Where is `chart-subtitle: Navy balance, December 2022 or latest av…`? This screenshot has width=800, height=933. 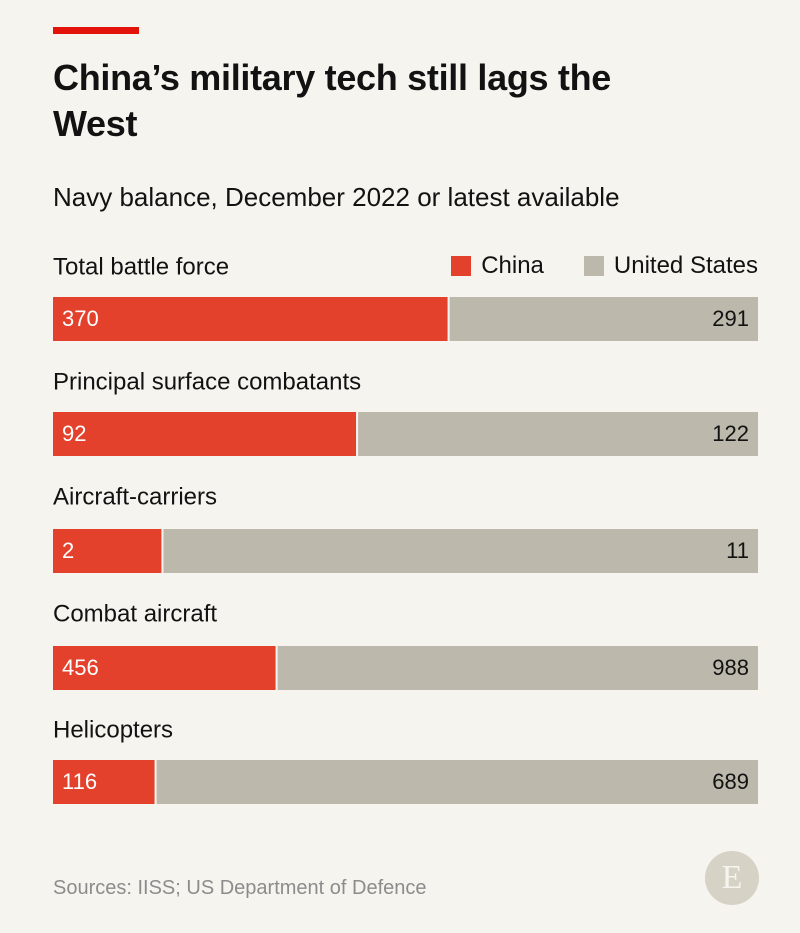 chart-subtitle: Navy balance, December 2022 or latest av… is located at coordinates (336, 197).